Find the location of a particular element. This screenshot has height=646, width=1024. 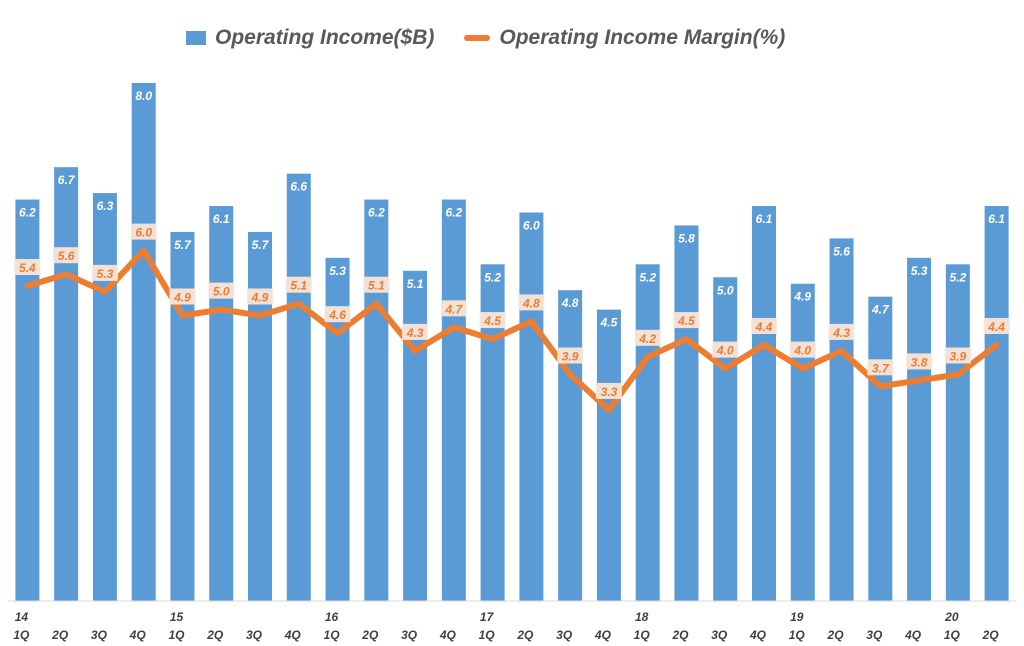

margin-value-label: 3.8 is located at coordinates (919, 362).